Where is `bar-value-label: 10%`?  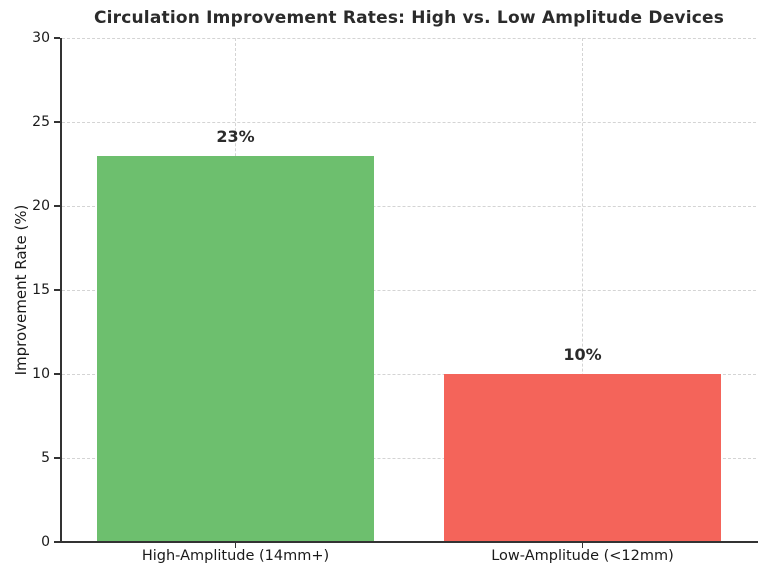
bar-value-label: 10% is located at coordinates (582, 354).